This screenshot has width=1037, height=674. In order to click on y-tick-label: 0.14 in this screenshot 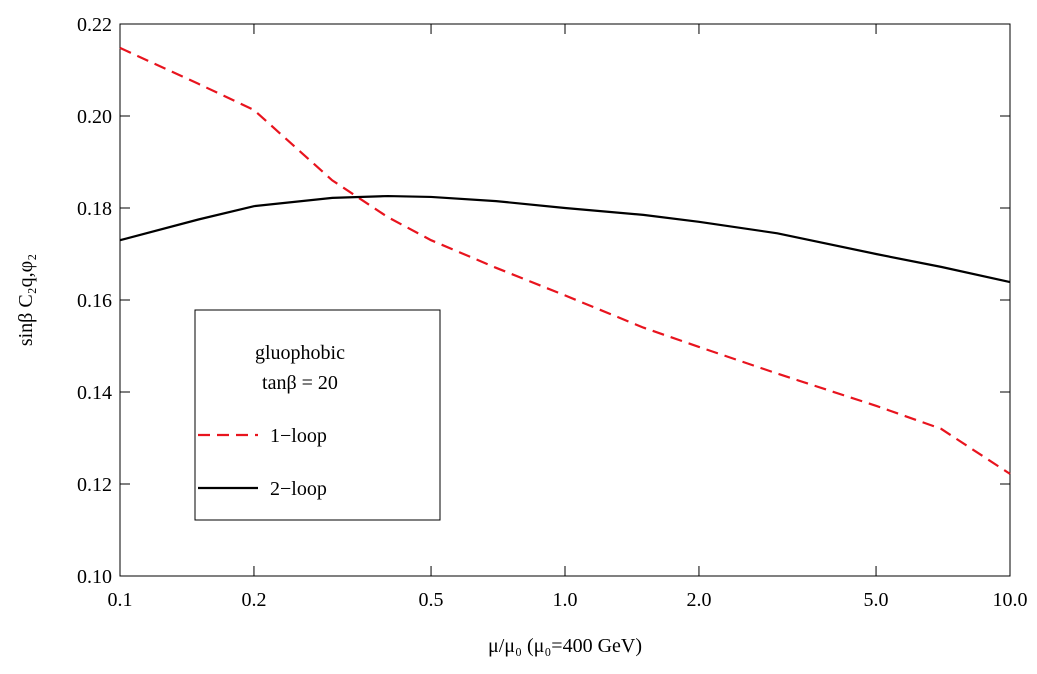, I will do `click(94, 393)`.